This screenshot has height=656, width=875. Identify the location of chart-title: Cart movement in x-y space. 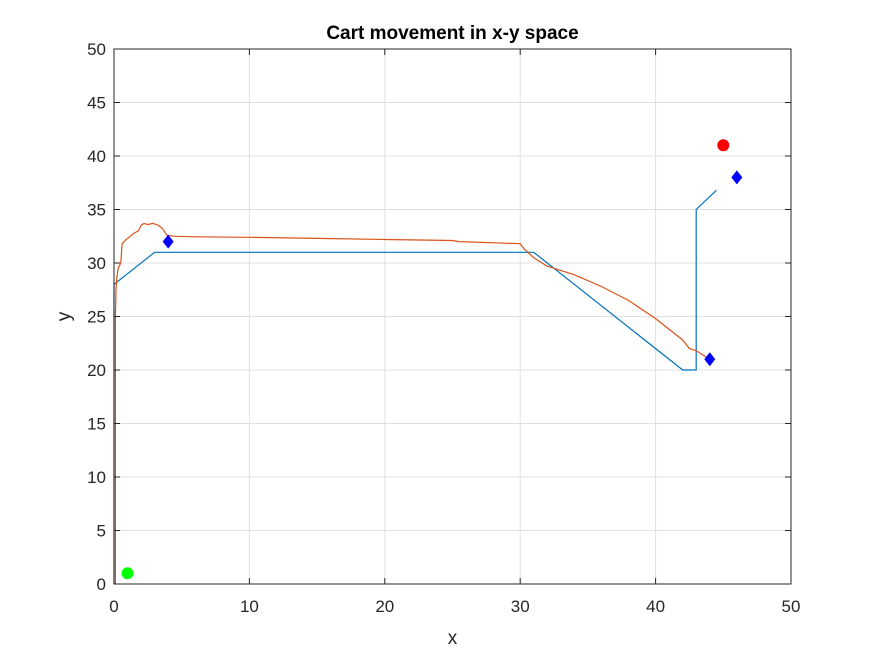
(452, 33).